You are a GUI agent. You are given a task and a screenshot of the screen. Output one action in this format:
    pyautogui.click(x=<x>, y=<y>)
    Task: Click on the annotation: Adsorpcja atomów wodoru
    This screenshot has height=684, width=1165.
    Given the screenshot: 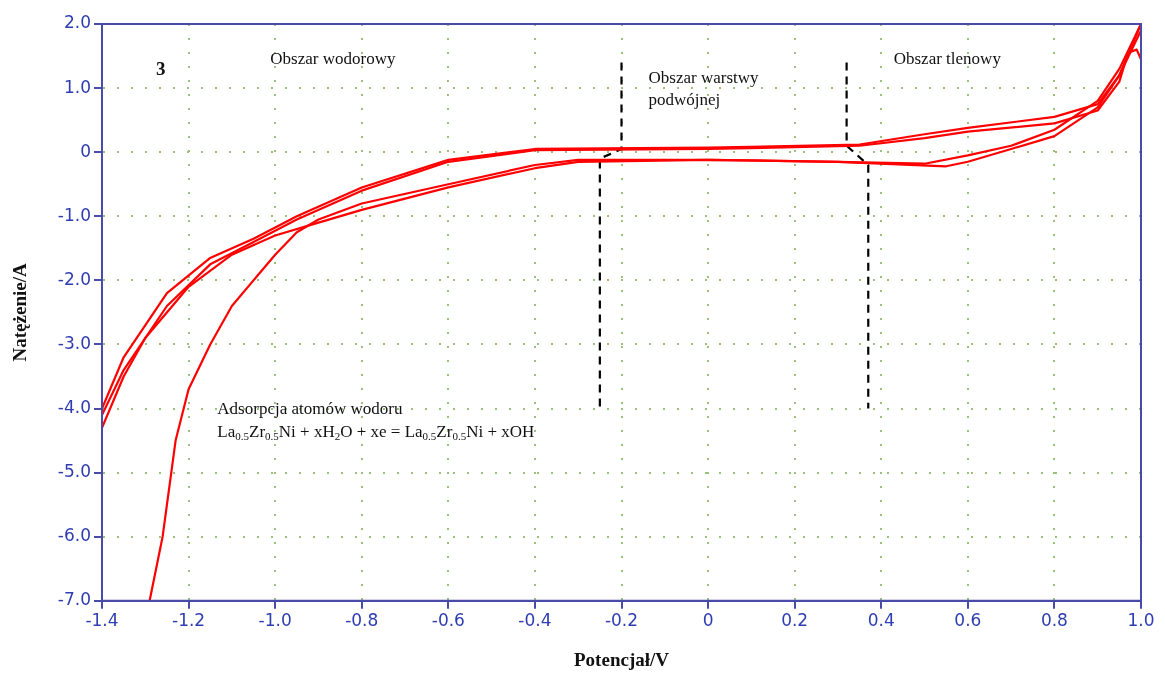 What is the action you would take?
    pyautogui.click(x=310, y=408)
    